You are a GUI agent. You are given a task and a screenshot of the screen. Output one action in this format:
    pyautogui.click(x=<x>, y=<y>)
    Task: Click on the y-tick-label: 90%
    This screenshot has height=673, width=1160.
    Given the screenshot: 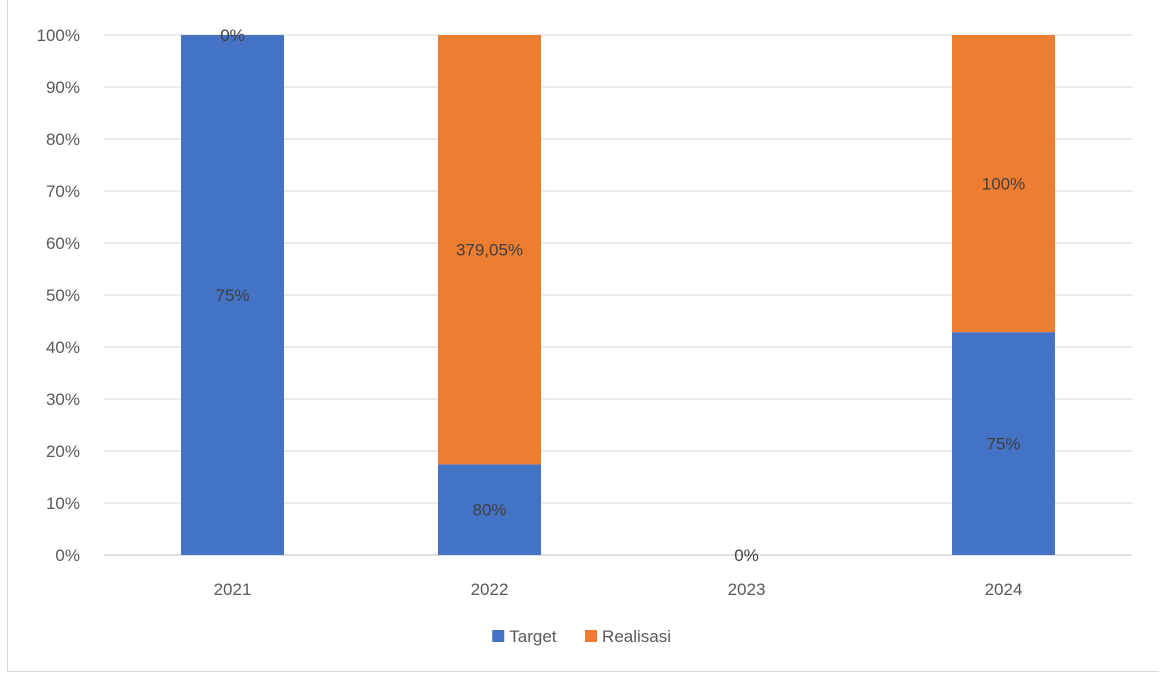 What is the action you would take?
    pyautogui.click(x=63, y=87)
    